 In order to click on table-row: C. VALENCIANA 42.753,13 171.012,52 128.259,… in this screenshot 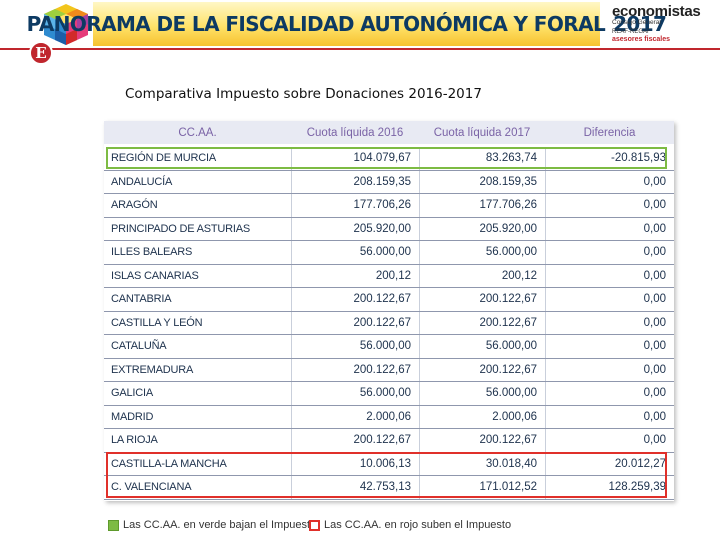, I will do `click(389, 488)`.